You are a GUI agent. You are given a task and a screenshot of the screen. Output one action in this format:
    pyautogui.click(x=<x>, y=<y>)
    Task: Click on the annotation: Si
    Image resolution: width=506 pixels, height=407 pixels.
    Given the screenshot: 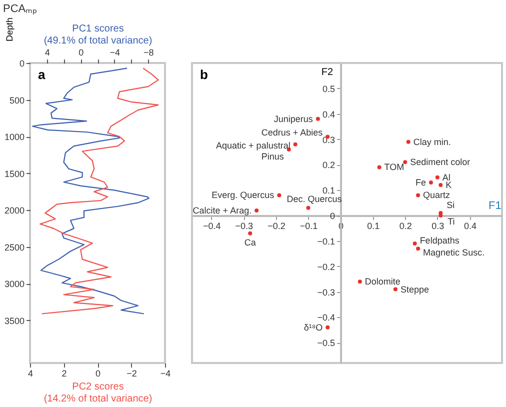 What is the action you would take?
    pyautogui.click(x=450, y=205)
    